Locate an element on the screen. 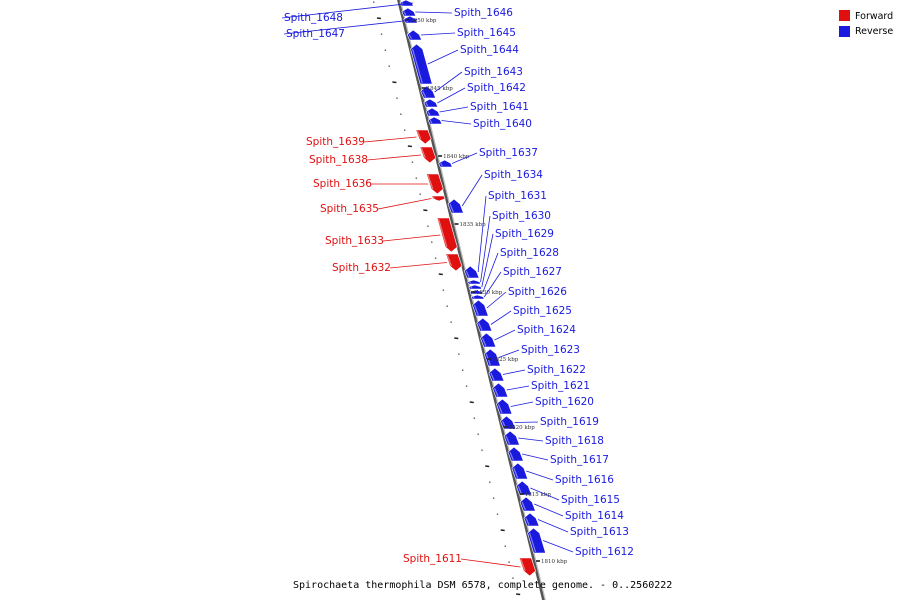 The height and width of the screenshot is (600, 900). gene-label: Spith_1613 is located at coordinates (599, 532).